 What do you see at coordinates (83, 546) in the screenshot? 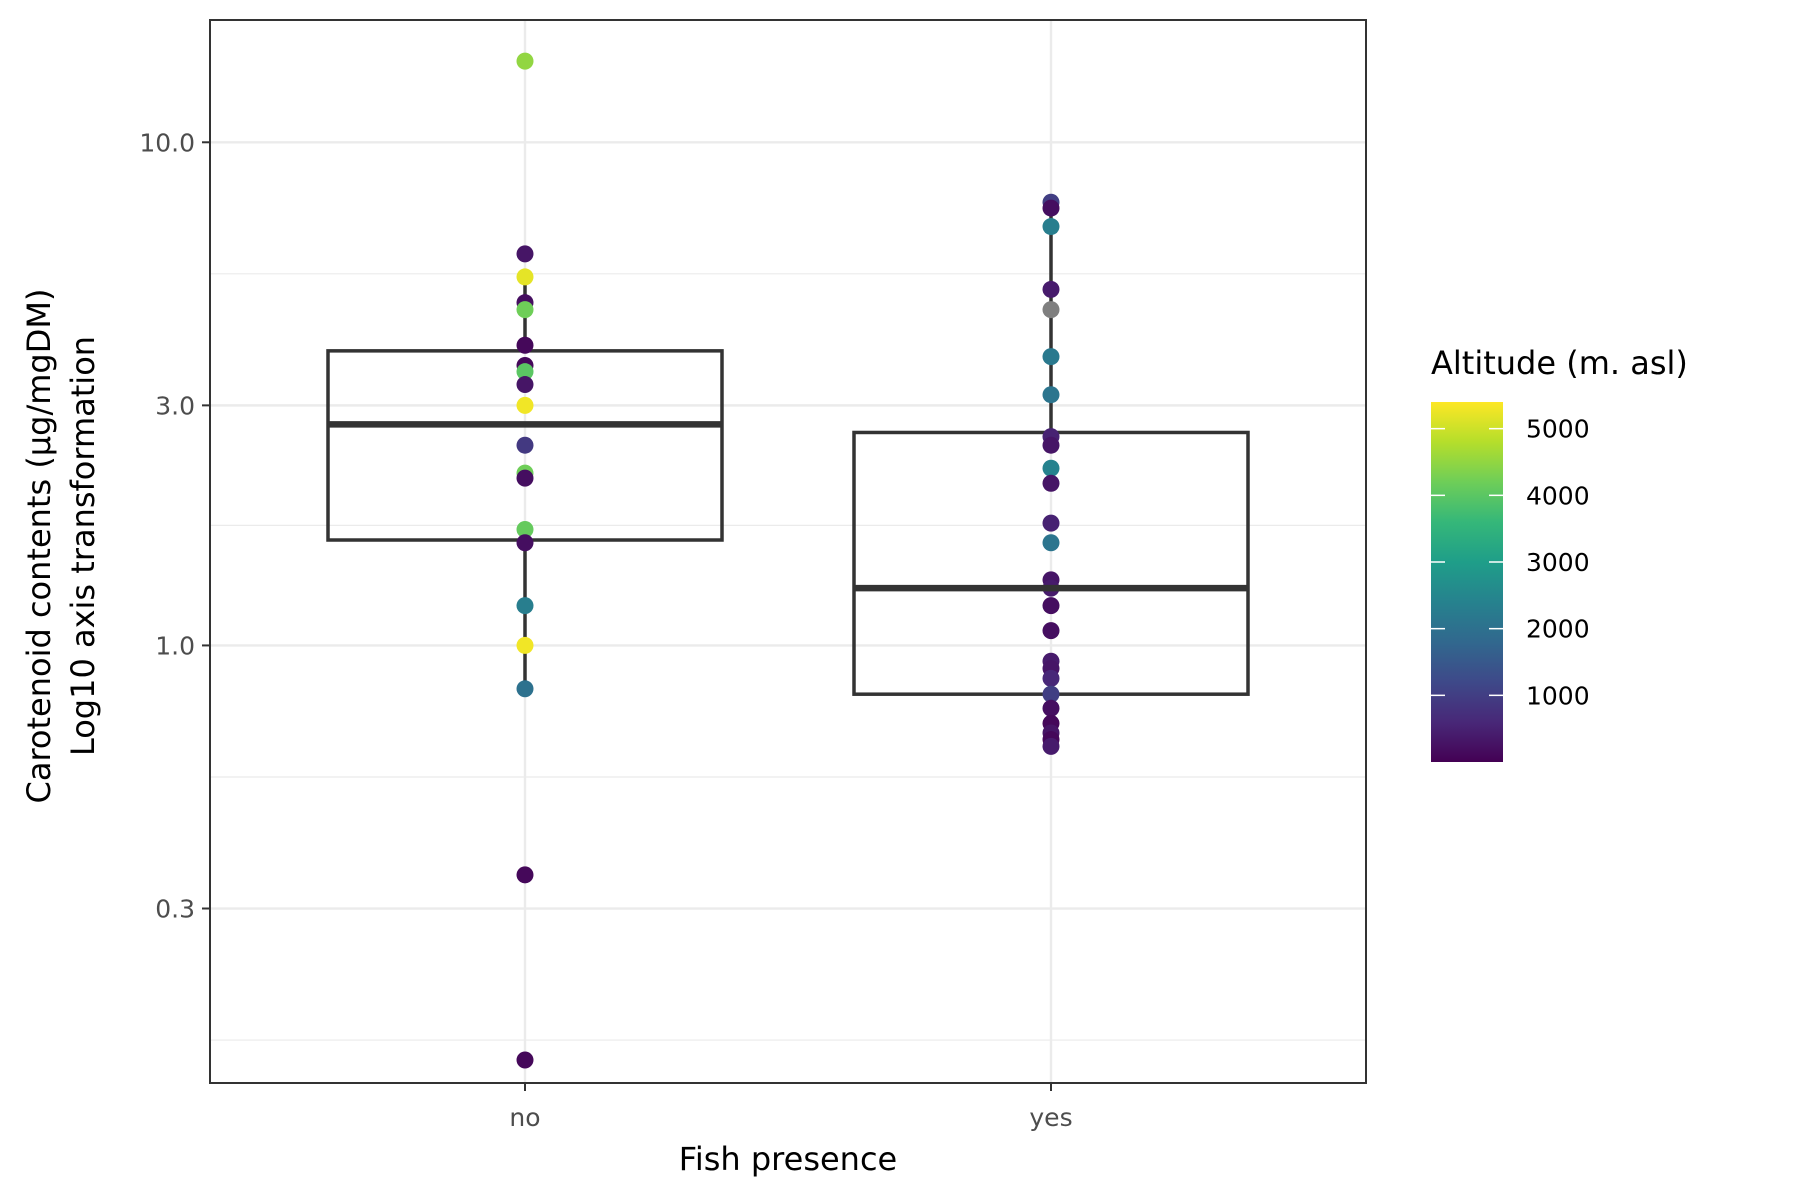
I see `y-axis-title-line-2: Log10 axis transformation` at bounding box center [83, 546].